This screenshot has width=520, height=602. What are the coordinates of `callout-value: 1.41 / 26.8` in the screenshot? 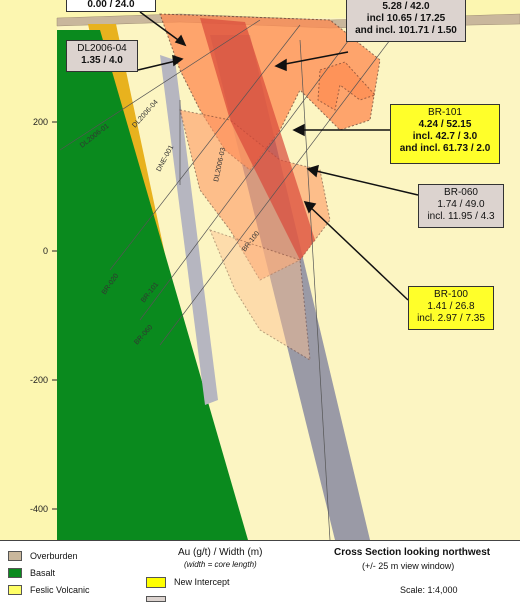 It's located at (451, 306).